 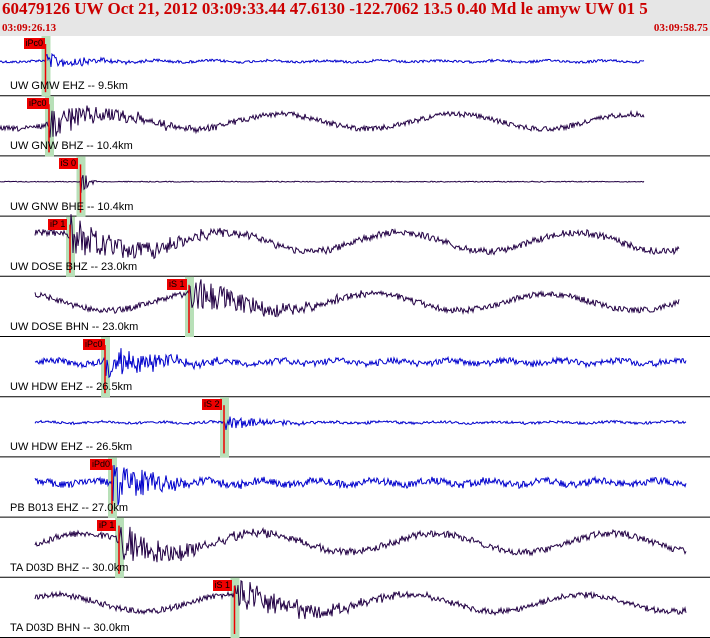 I want to click on pick-flag: iS 0, so click(x=68, y=164).